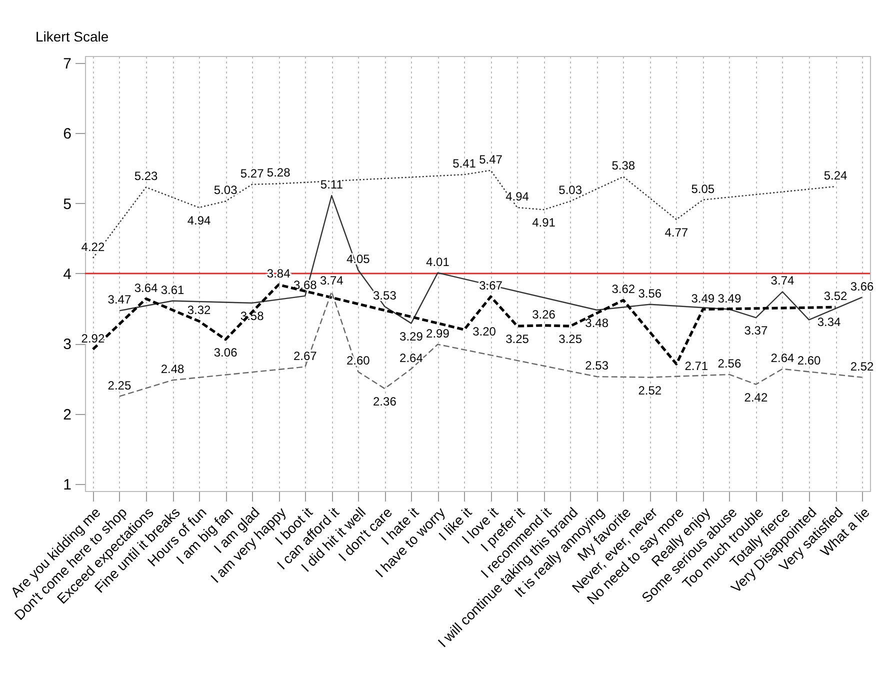 This screenshot has height=678, width=895. Describe the element at coordinates (597, 365) in the screenshot. I see `data-label: 2.53` at that location.